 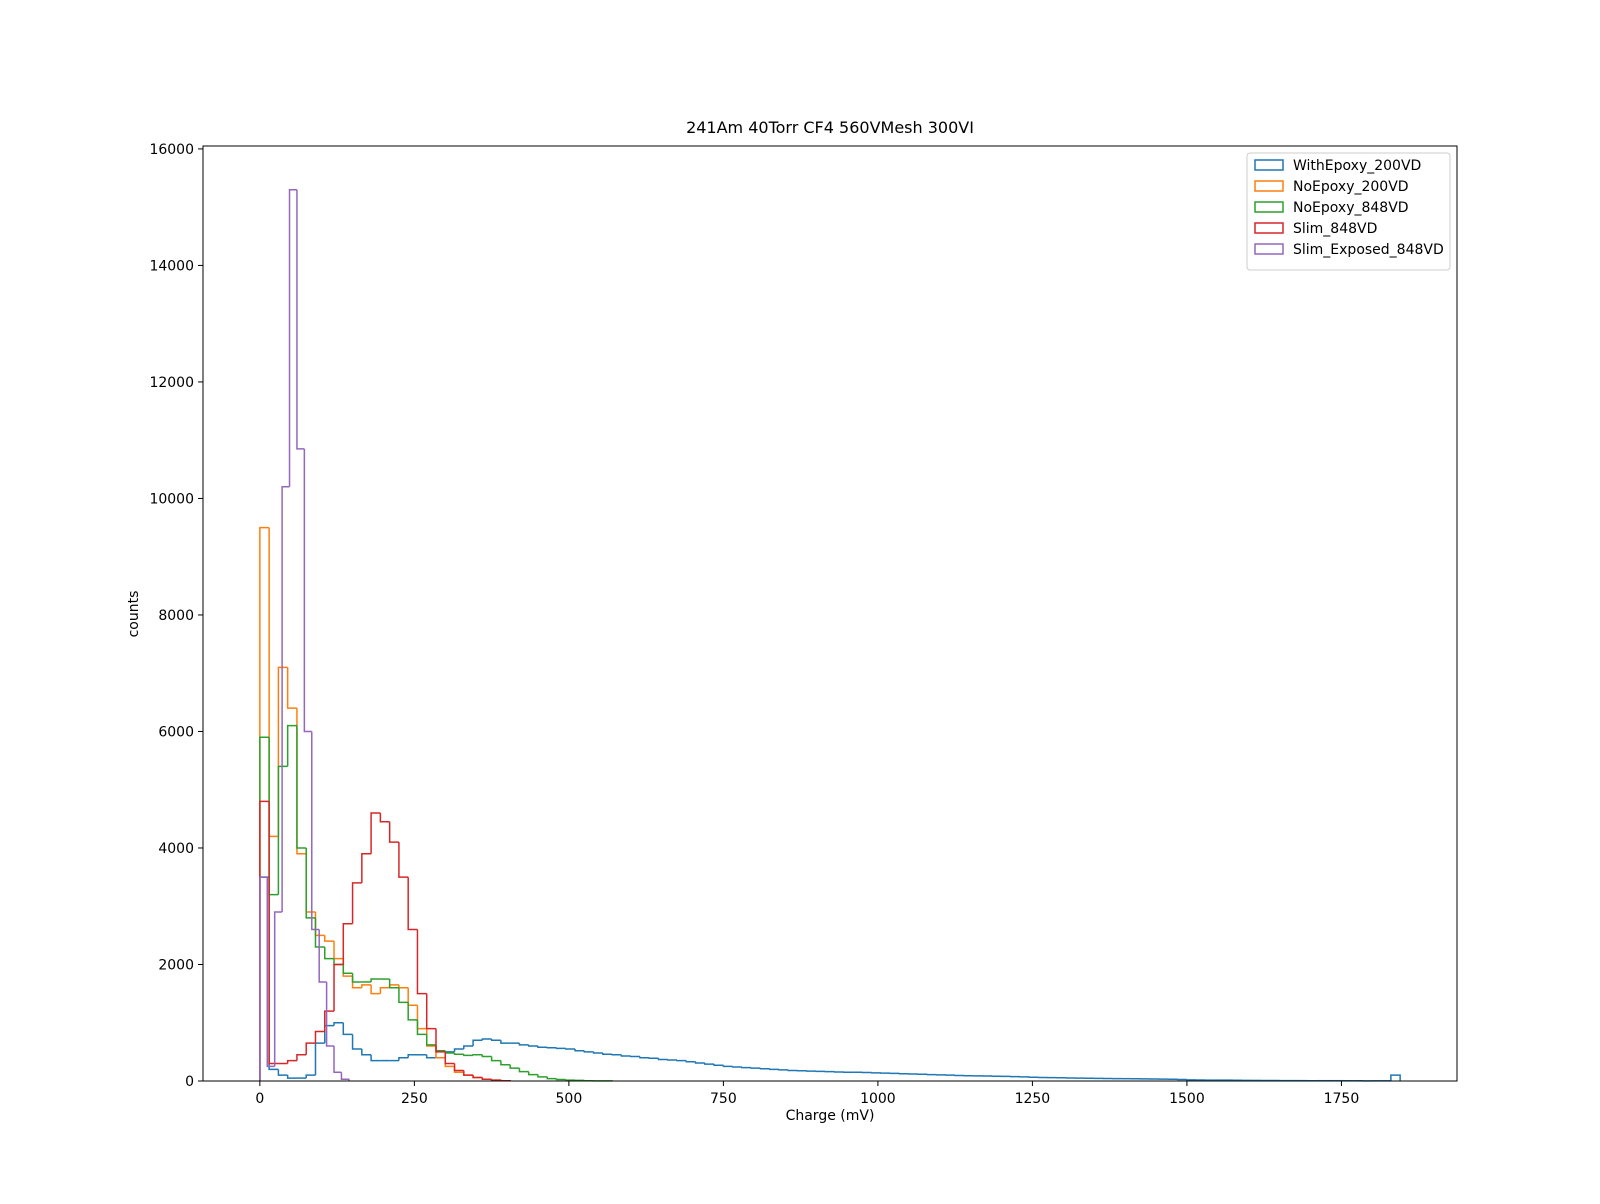 I want to click on legend-label: WithEpoxy_200VD, so click(x=1357, y=166).